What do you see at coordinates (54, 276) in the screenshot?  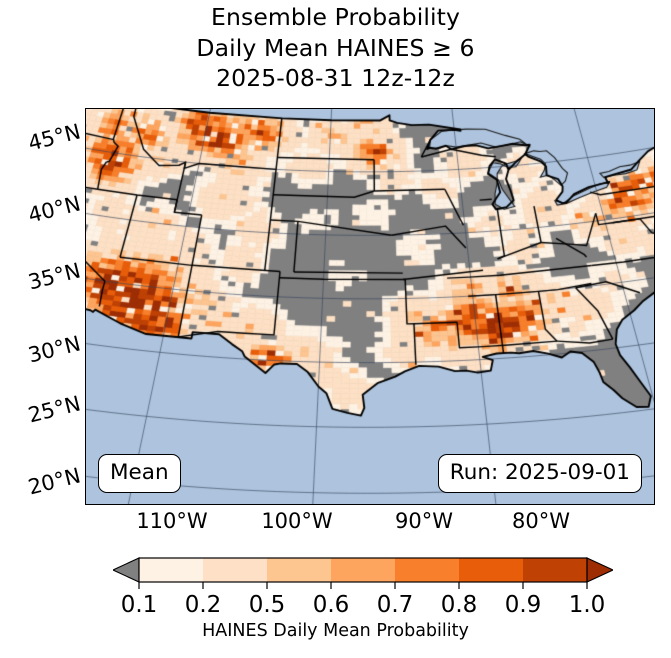 I see `lat-tick-35: 35°N` at bounding box center [54, 276].